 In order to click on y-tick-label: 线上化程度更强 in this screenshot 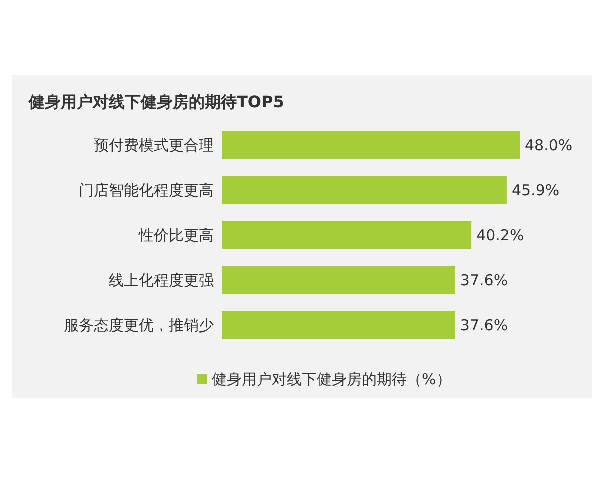, I will do `click(161, 281)`.